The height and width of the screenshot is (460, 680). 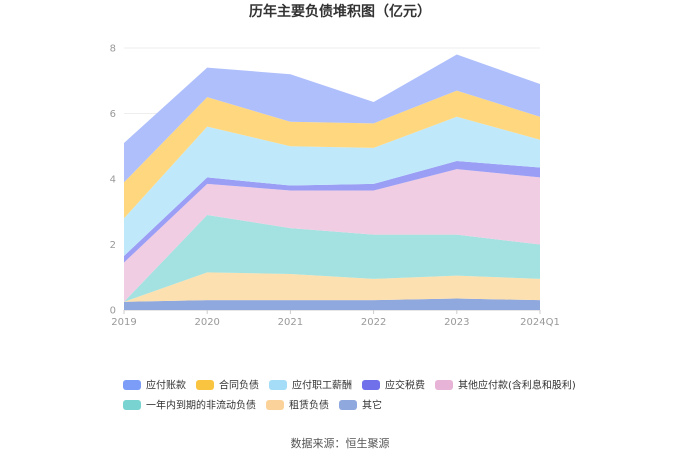 I want to click on legend-label: 应交税费, so click(x=405, y=385).